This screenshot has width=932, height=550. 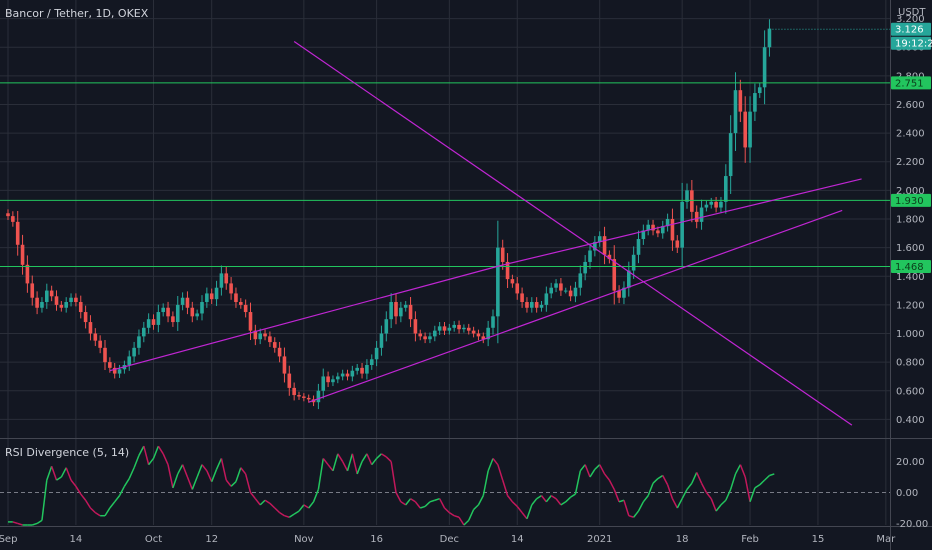 What do you see at coordinates (912, 12) in the screenshot?
I see `currency-label: USDT` at bounding box center [912, 12].